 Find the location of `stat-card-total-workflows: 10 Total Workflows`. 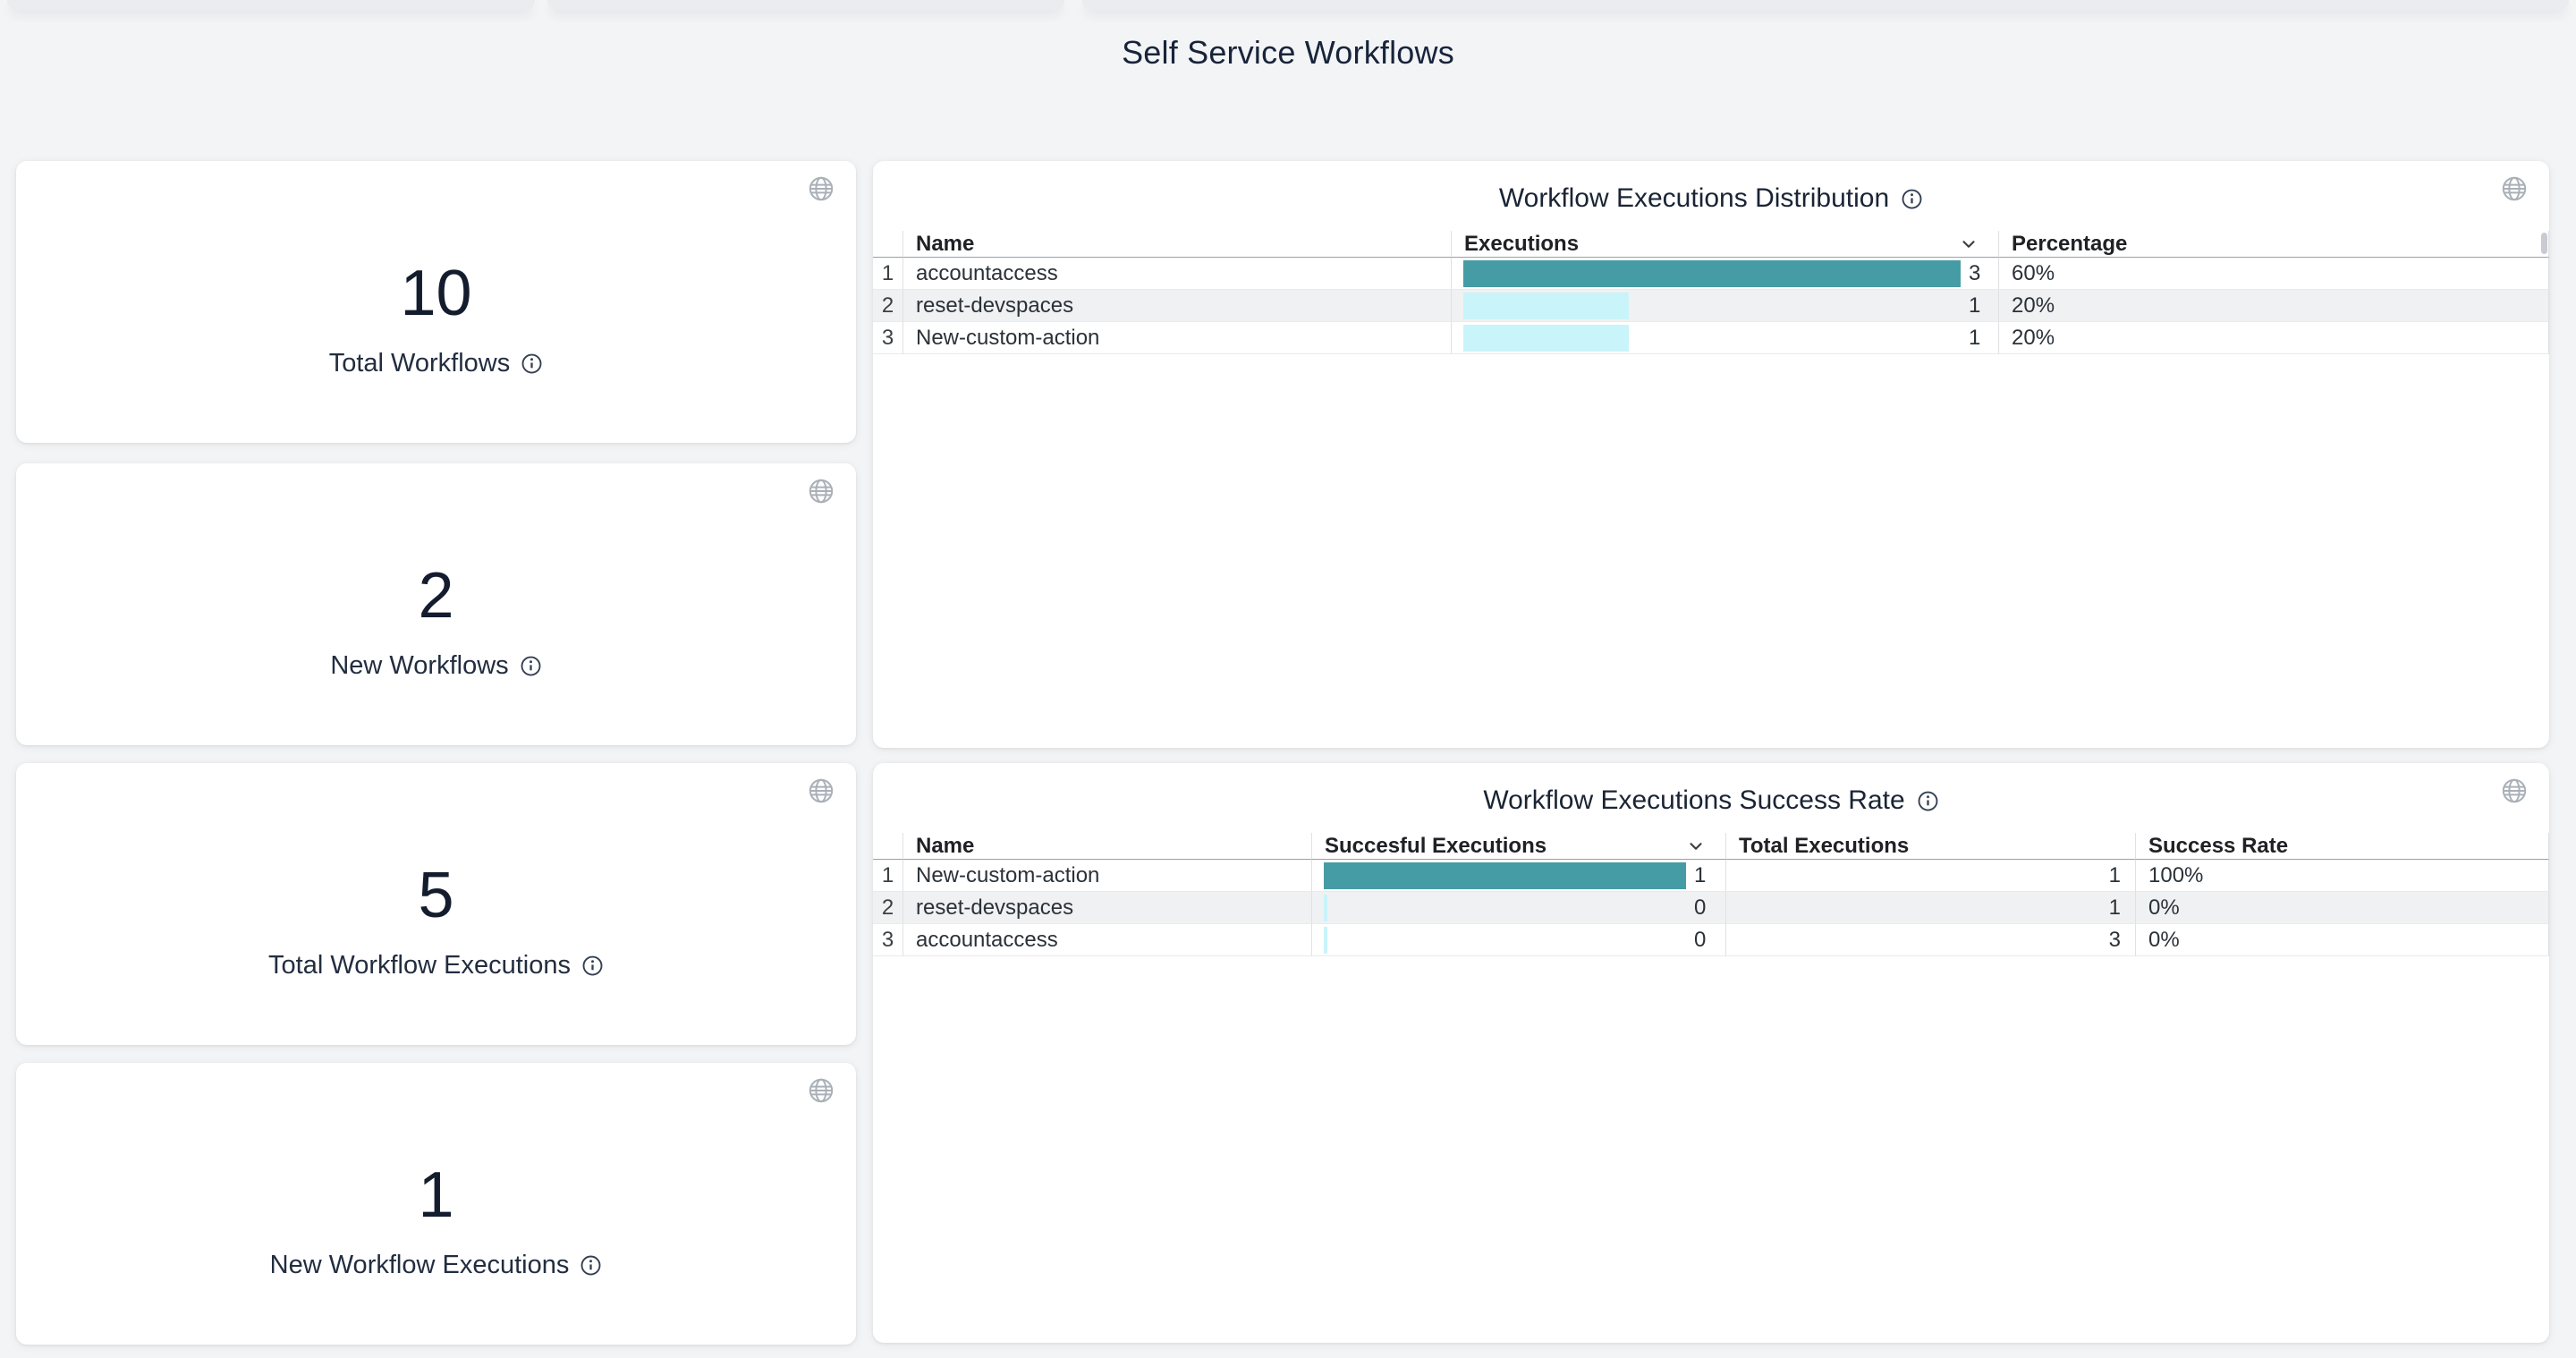

stat-card-total-workflows: 10 Total Workflows is located at coordinates (436, 302).